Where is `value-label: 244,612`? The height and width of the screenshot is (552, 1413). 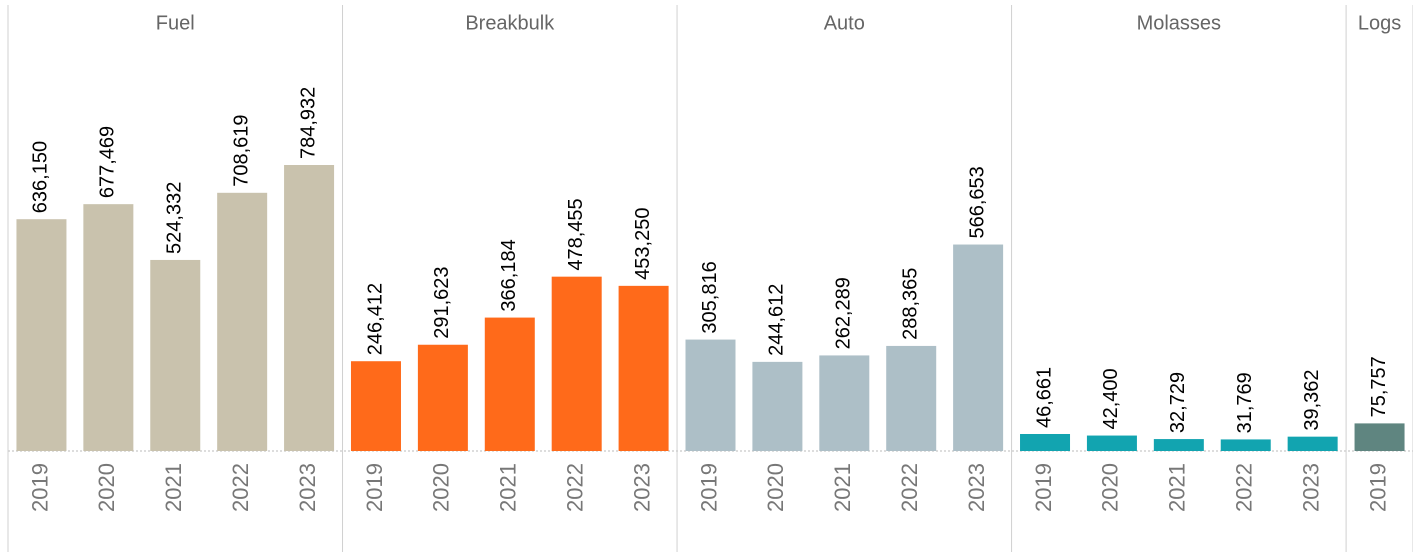 value-label: 244,612 is located at coordinates (777, 320).